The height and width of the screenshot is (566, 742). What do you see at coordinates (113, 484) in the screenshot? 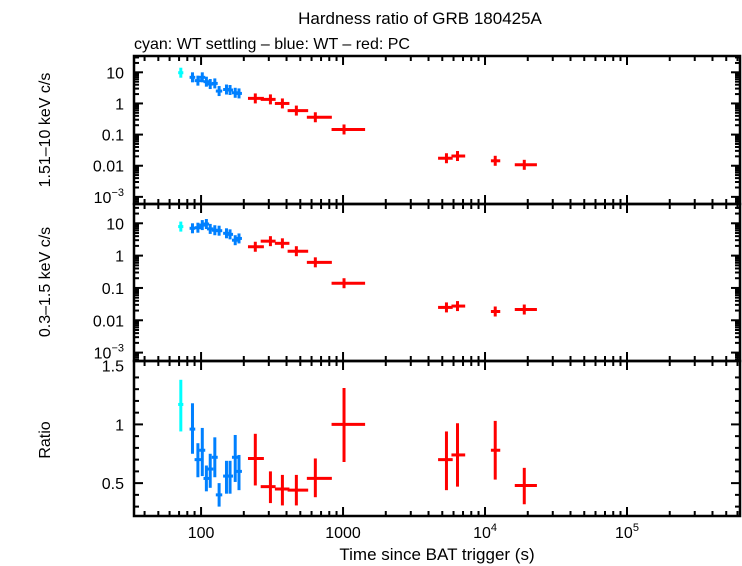
I see `y-tick-label: 0.5` at bounding box center [113, 484].